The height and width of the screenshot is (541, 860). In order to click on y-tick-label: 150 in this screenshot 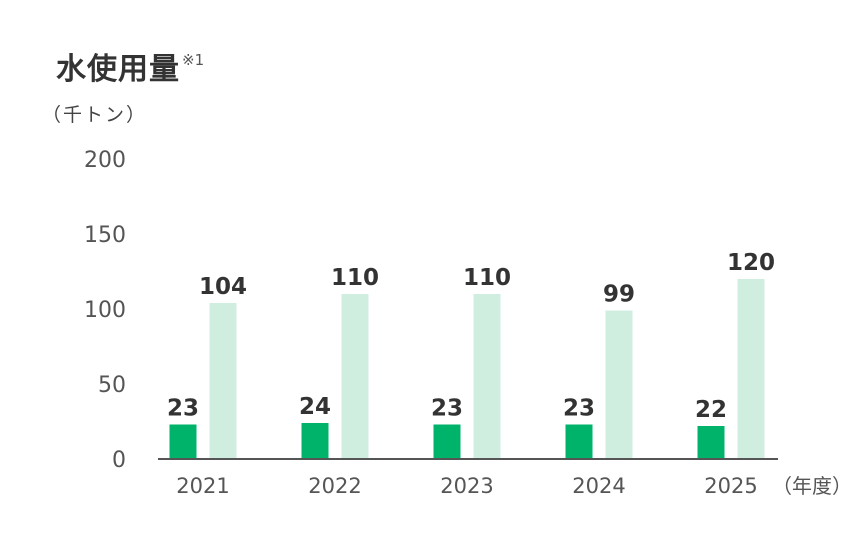, I will do `click(105, 235)`.